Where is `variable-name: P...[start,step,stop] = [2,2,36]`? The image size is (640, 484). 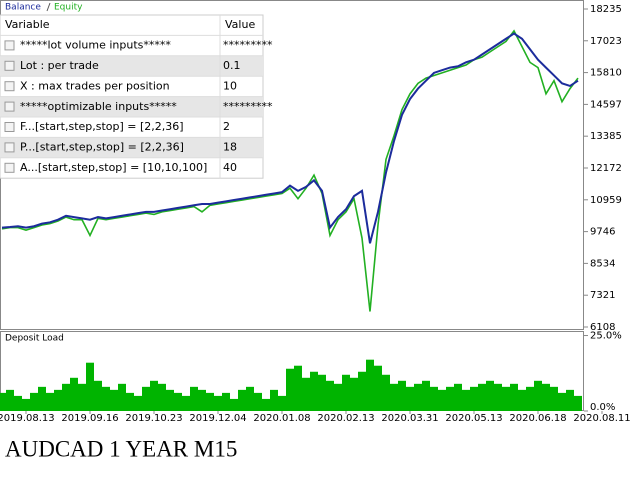
variable-name: P...[start,step,stop] = [2,2,36] is located at coordinates (102, 147).